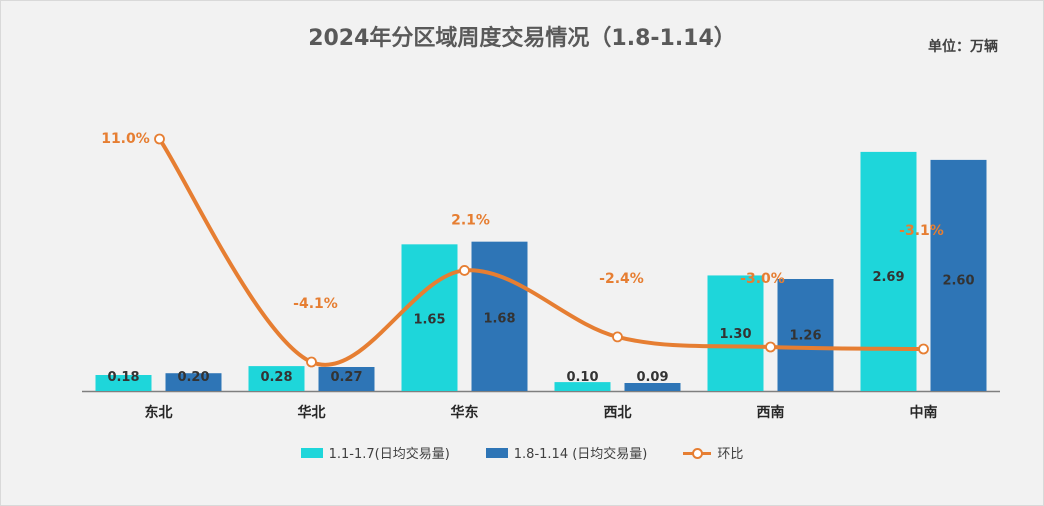 This screenshot has height=506, width=1044. I want to click on legend-item-series2: 1.8-1.14 (日均交易量), so click(566, 452).